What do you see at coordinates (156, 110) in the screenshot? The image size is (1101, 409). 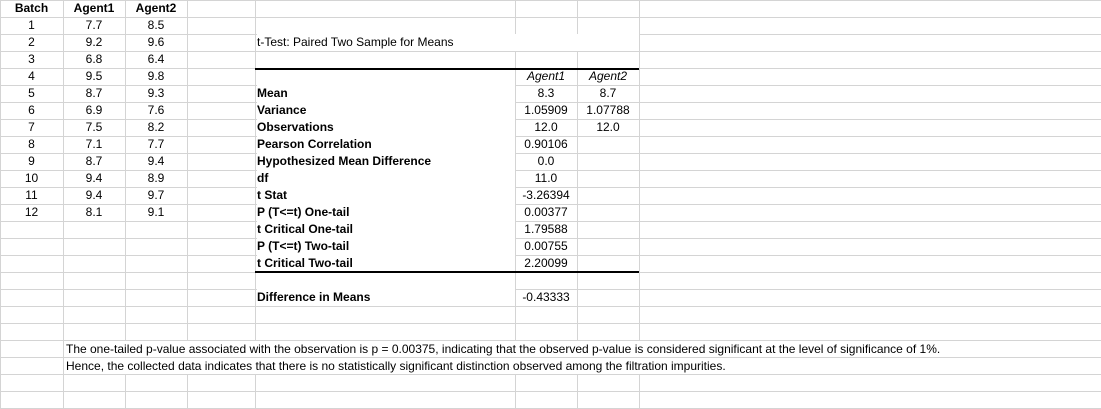 I see `agent2-cell: 7.6` at bounding box center [156, 110].